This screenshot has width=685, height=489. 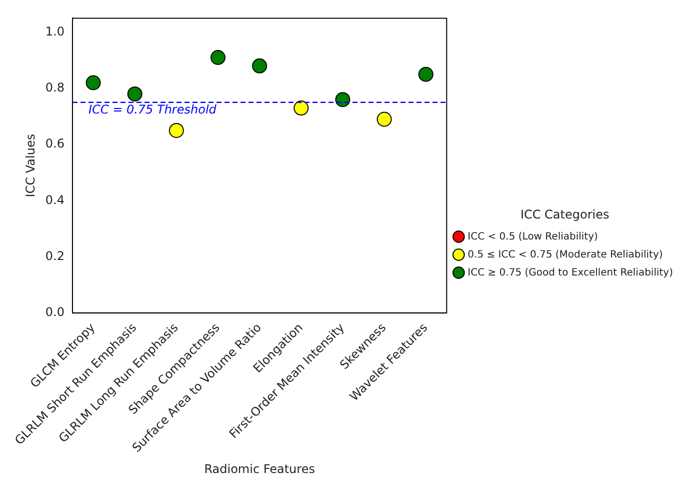 I want to click on y-tick-label: 0.8, so click(x=54, y=87).